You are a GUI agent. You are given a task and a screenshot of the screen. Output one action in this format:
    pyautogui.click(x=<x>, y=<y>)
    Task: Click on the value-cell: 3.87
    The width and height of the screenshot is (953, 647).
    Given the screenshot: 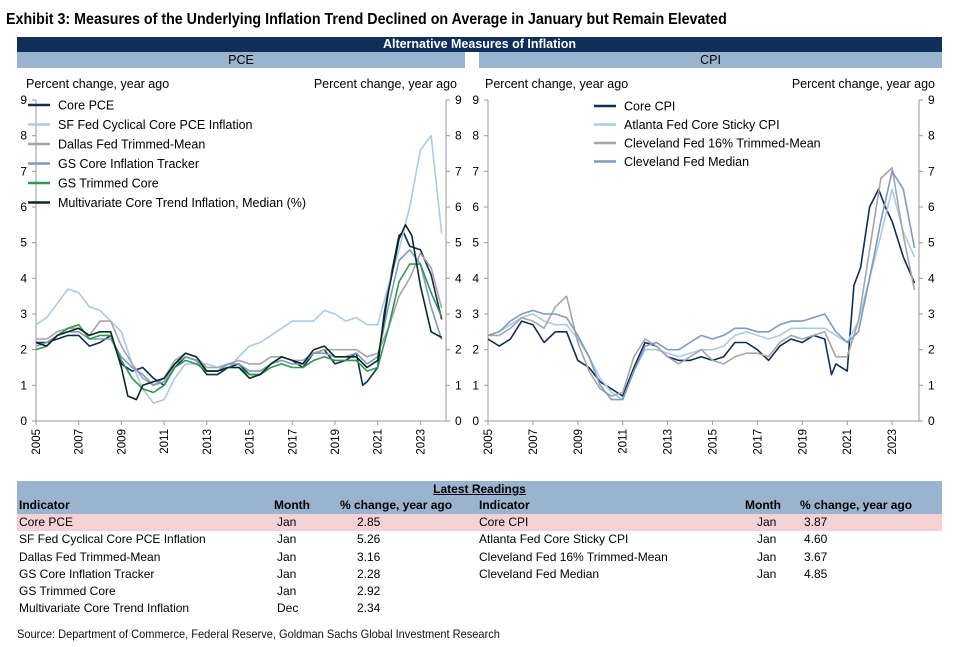 What is the action you would take?
    pyautogui.click(x=816, y=522)
    